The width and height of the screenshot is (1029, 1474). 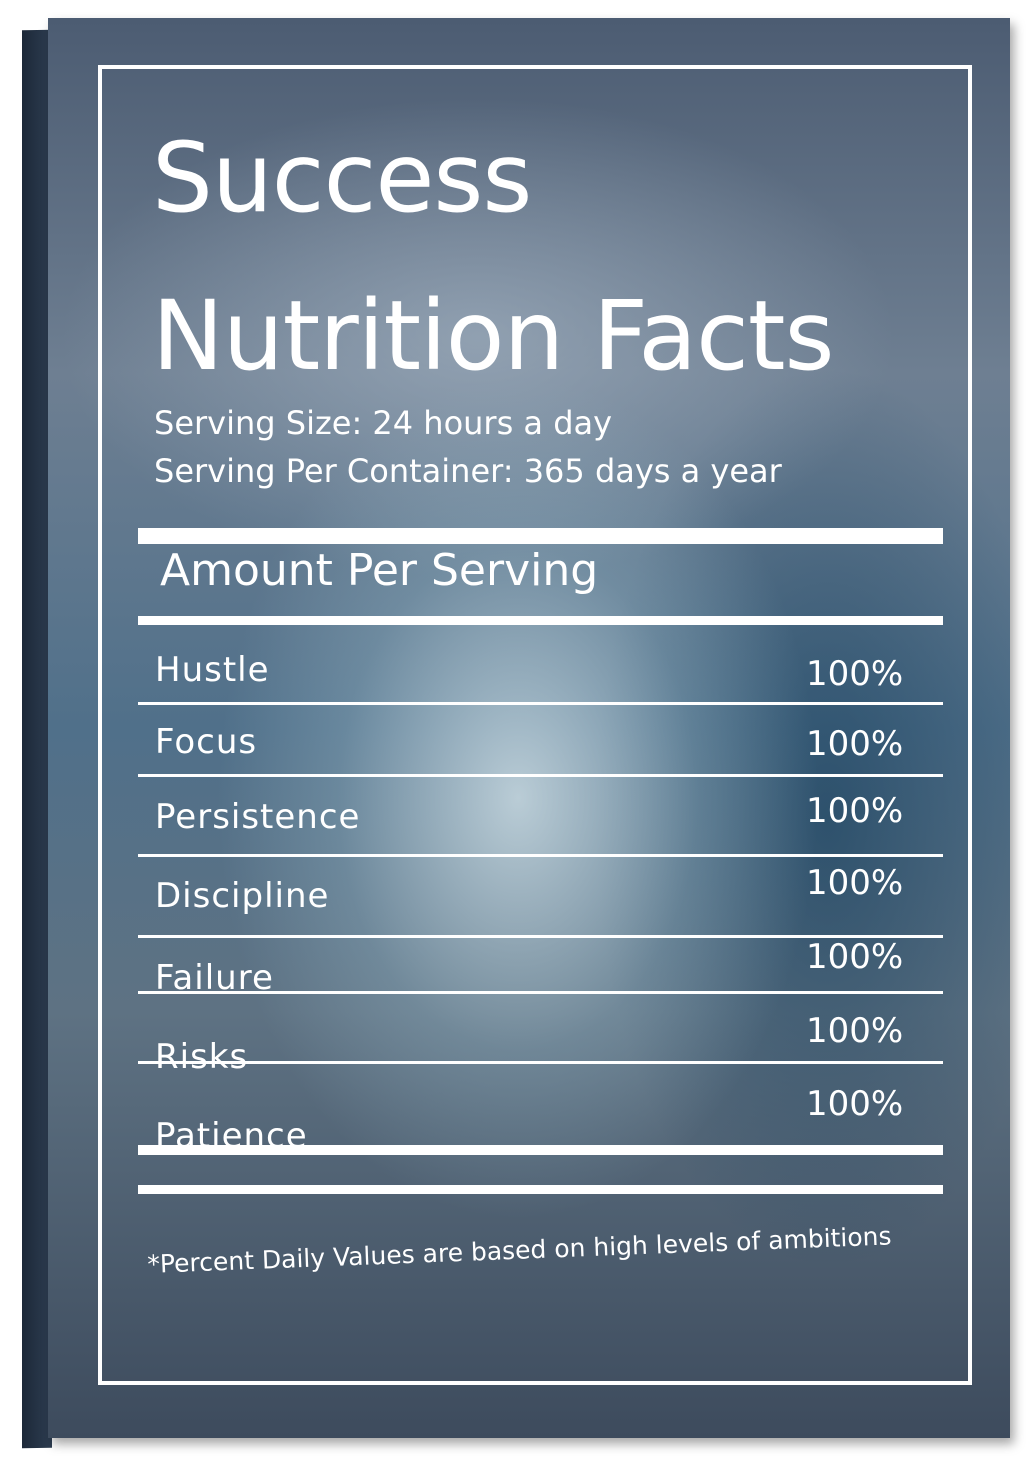 What do you see at coordinates (379, 570) in the screenshot?
I see `amount-per-serving-header: Amount Per Serving` at bounding box center [379, 570].